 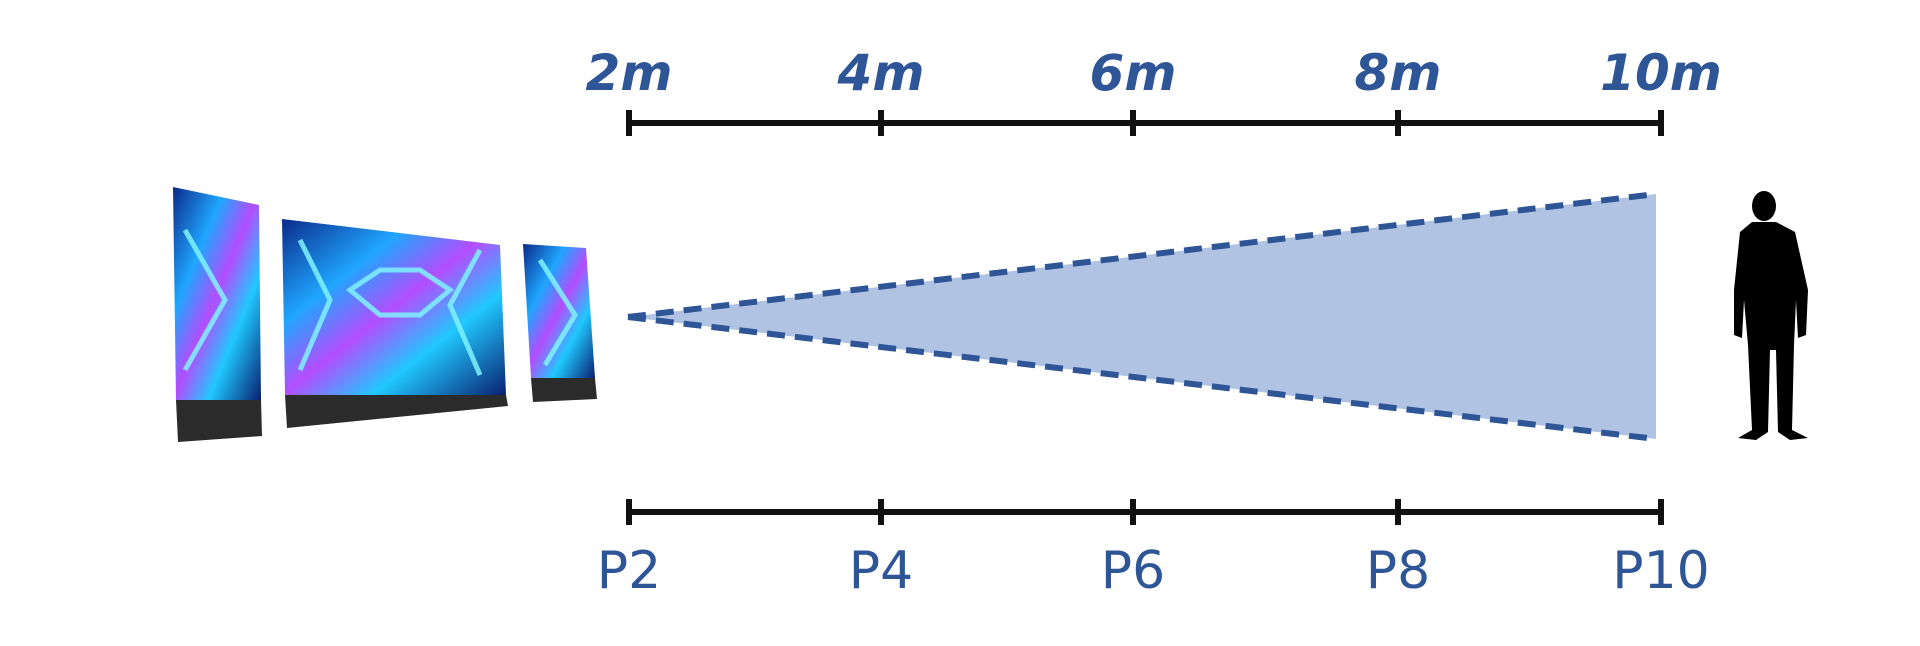 I want to click on tick-label: 2m, so click(x=629, y=73).